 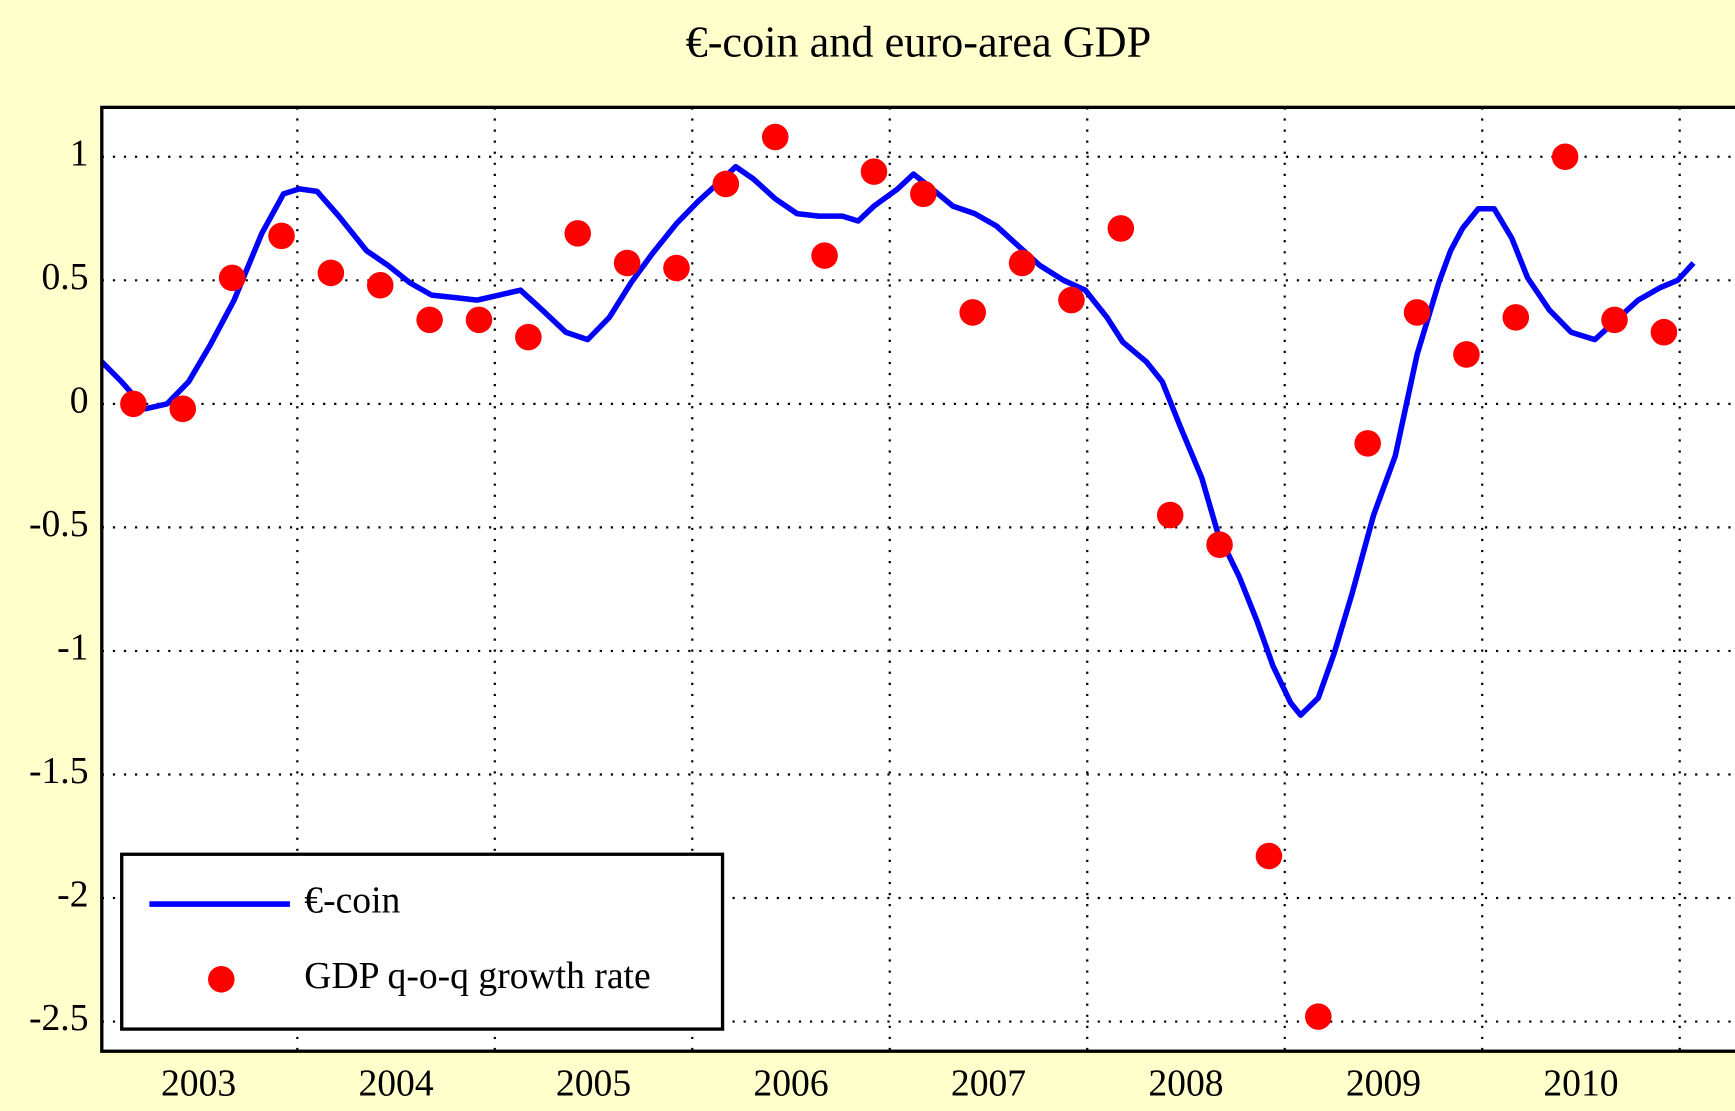 What do you see at coordinates (72, 648) in the screenshot?
I see `y-tick-label: -1` at bounding box center [72, 648].